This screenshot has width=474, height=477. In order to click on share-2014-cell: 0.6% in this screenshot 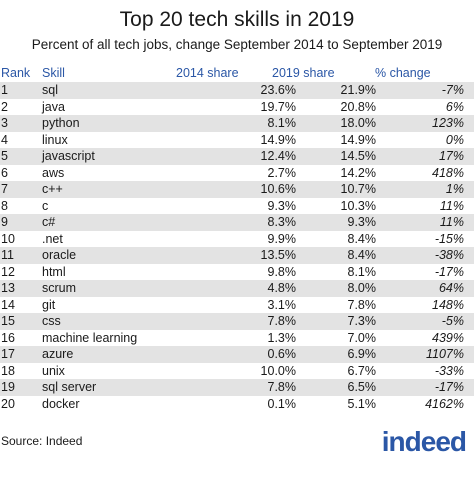, I will do `click(282, 354)`.